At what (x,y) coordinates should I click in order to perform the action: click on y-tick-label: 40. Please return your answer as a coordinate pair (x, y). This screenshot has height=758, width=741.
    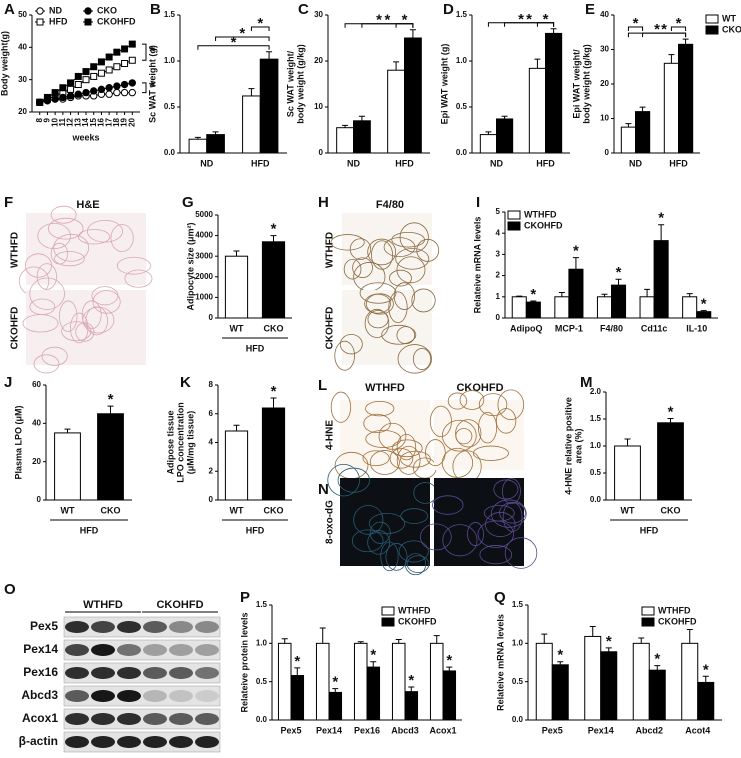
    Looking at the image, I should click on (36, 422).